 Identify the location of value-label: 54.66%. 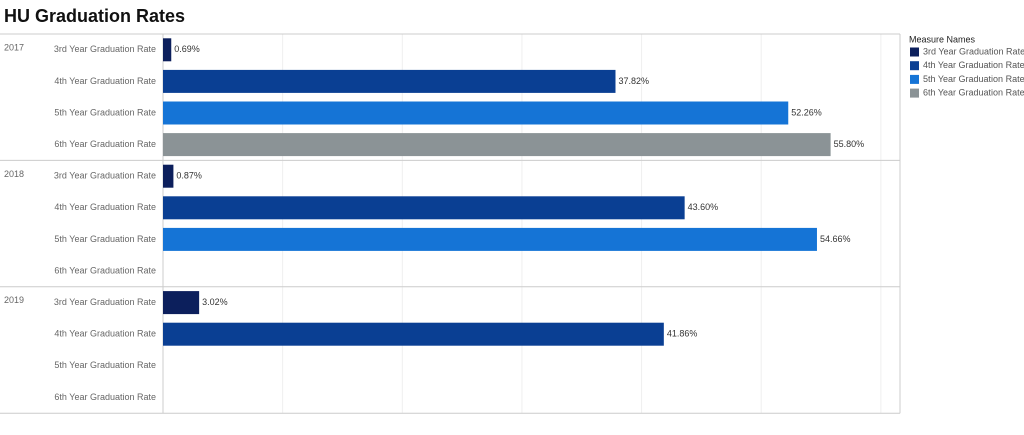
(835, 239).